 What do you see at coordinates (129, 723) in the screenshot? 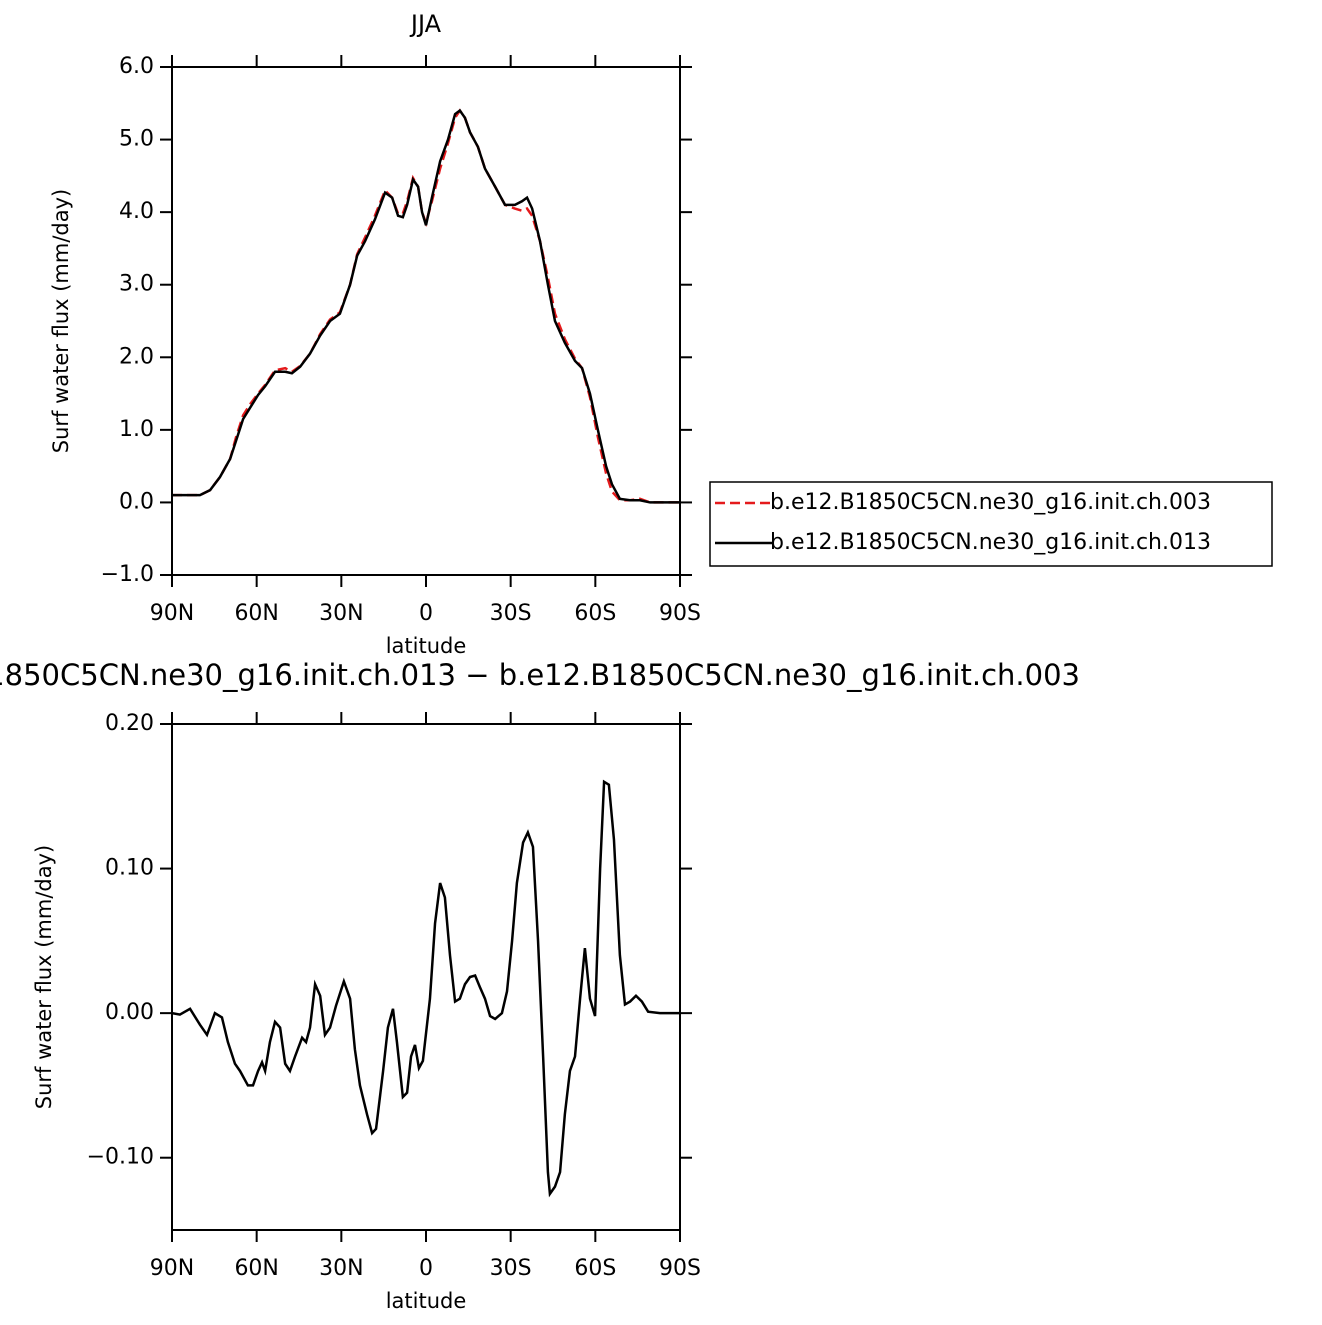
I see `y-tick-label: 0.20` at bounding box center [129, 723].